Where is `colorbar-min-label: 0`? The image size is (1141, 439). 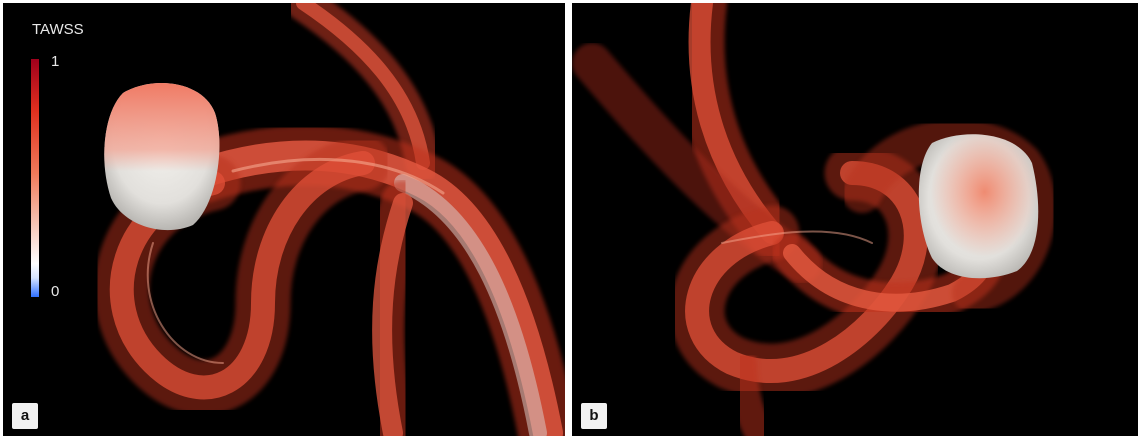 colorbar-min-label: 0 is located at coordinates (55, 291).